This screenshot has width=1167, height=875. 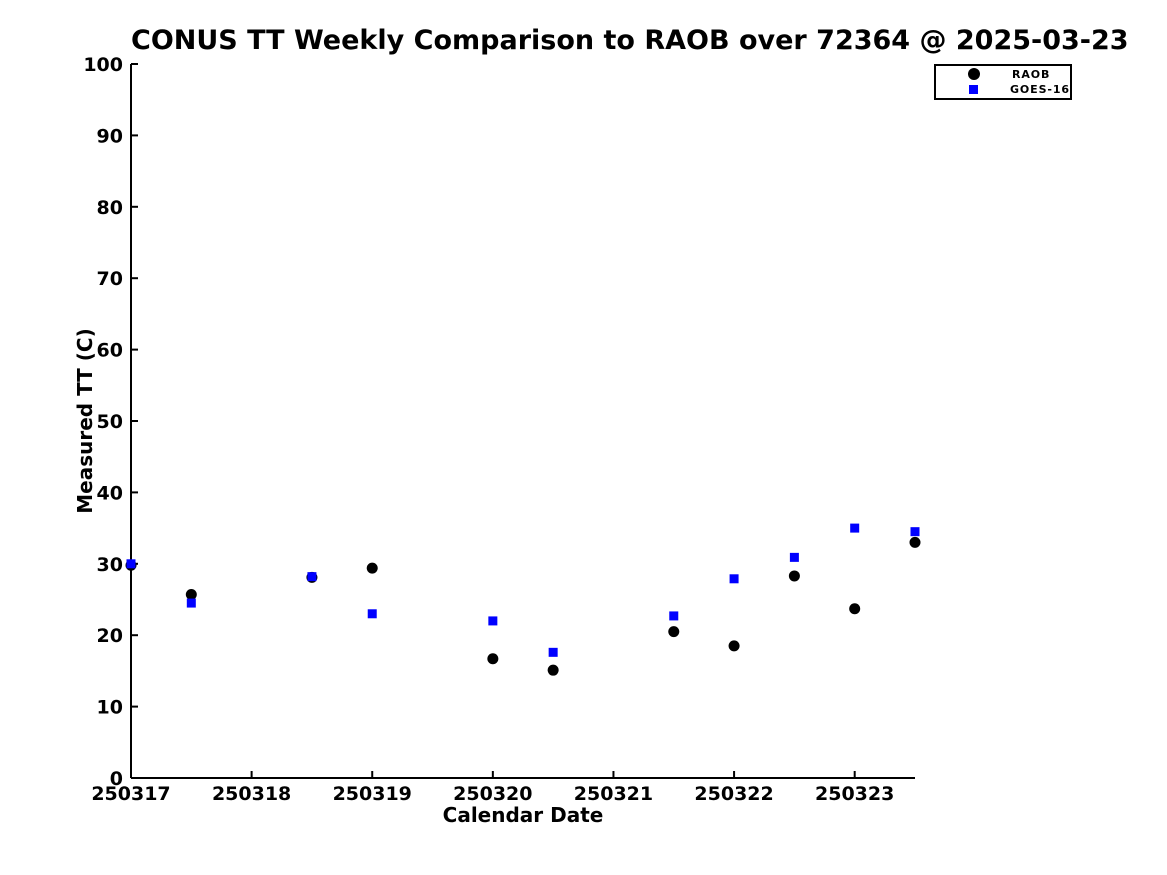 What do you see at coordinates (1031, 74) in the screenshot?
I see `legend-label-raob: RAOB` at bounding box center [1031, 74].